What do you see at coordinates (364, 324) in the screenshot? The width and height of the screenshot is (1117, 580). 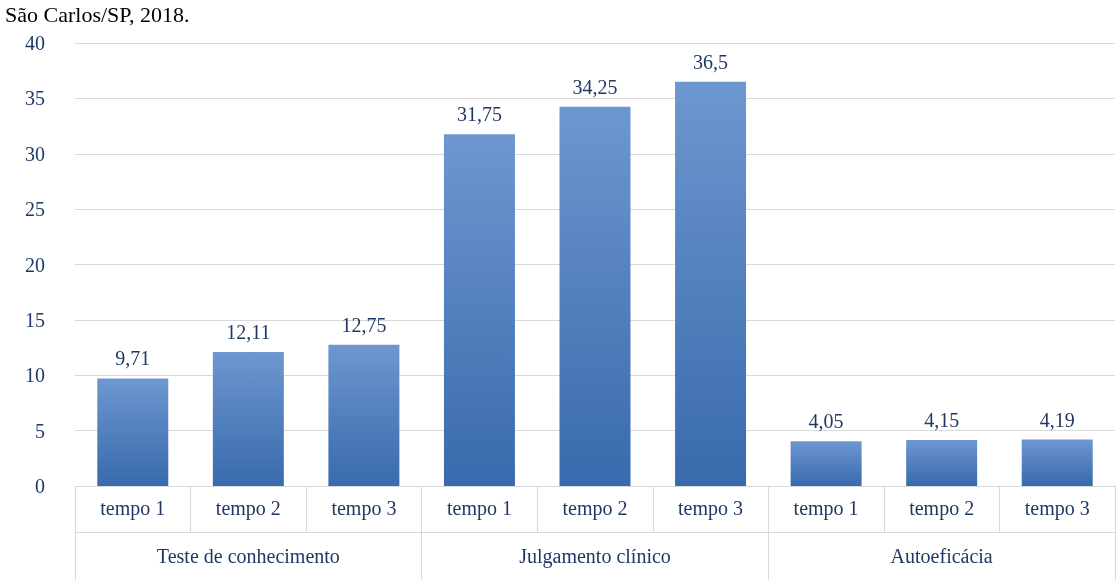 I see `data-label: 12,75` at bounding box center [364, 324].